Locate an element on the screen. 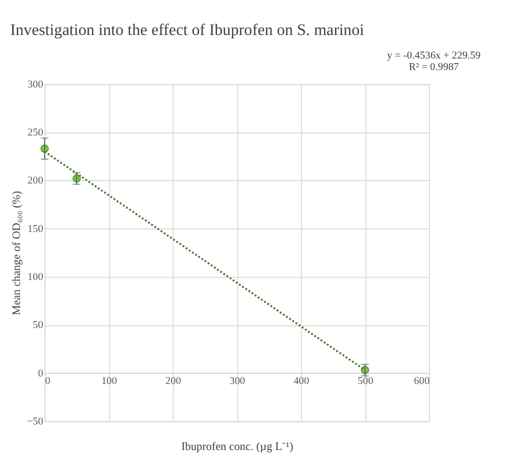  y-tick-label: 250 is located at coordinates (36, 133).